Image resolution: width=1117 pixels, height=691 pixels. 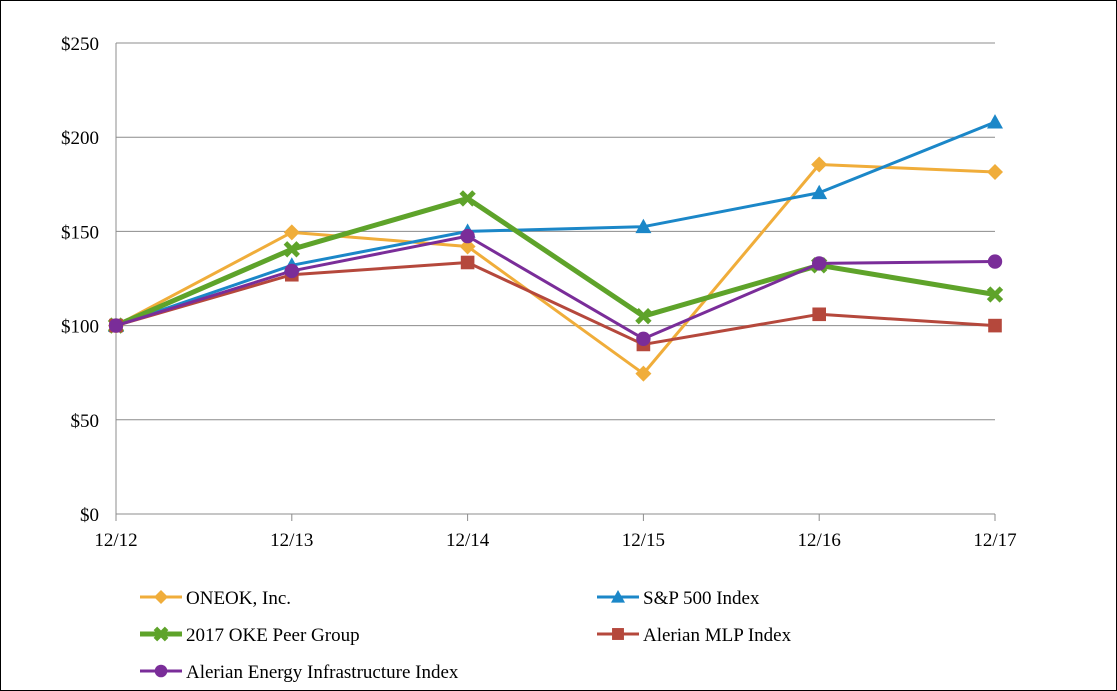 What do you see at coordinates (291, 540) in the screenshot?
I see `x-tick-label: 12/13` at bounding box center [291, 540].